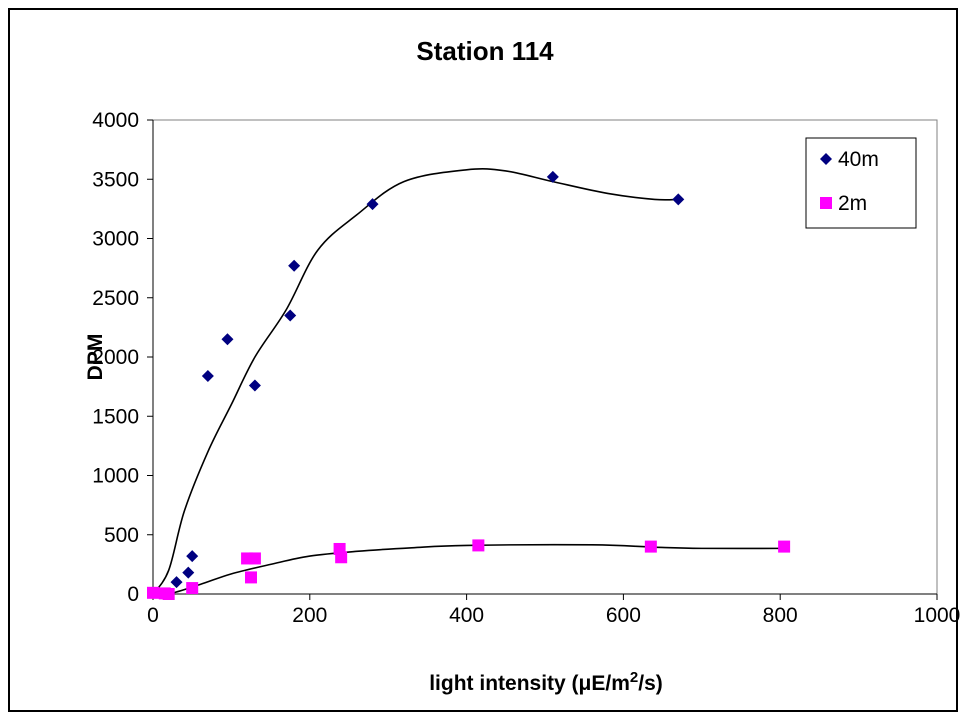  Describe the element at coordinates (153, 615) in the screenshot. I see `x-tick-label: 0` at that location.